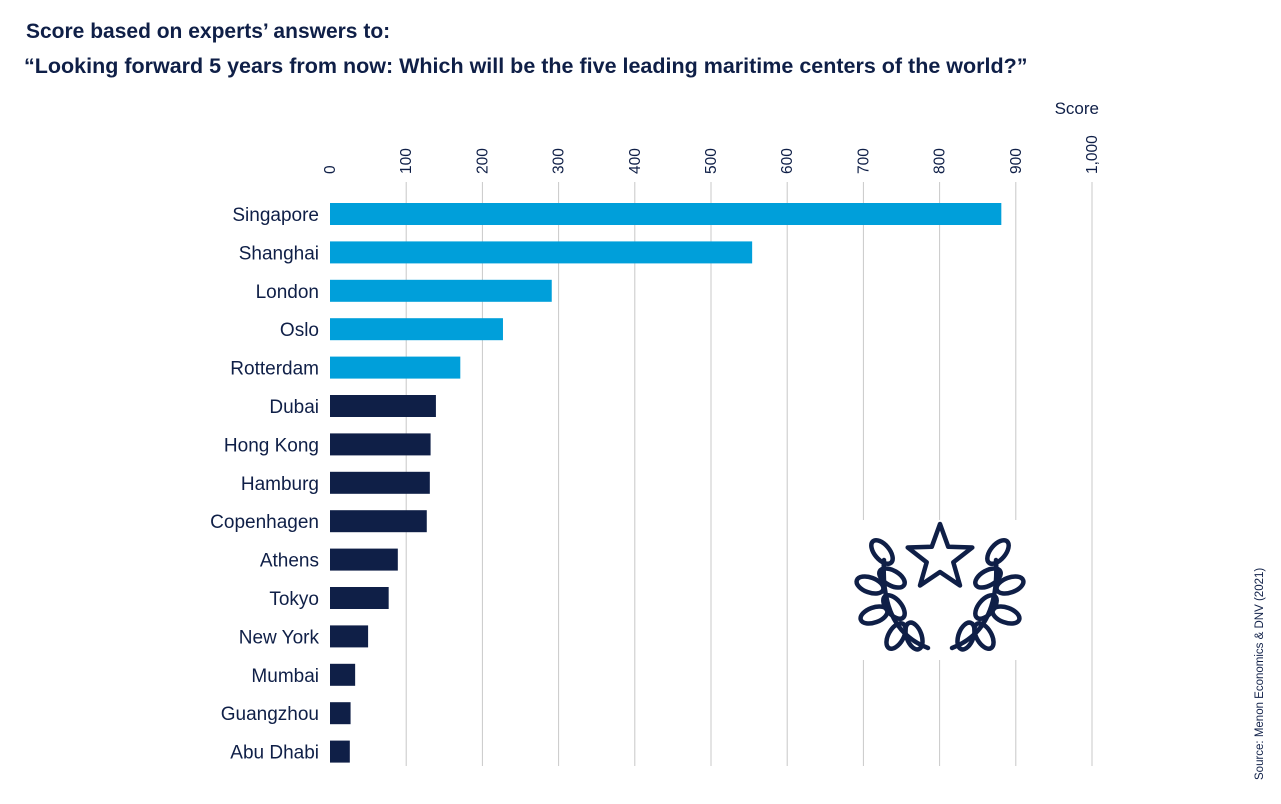 The height and width of the screenshot is (804, 1281). What do you see at coordinates (892, 594) in the screenshot?
I see `laurel-branch-left` at bounding box center [892, 594].